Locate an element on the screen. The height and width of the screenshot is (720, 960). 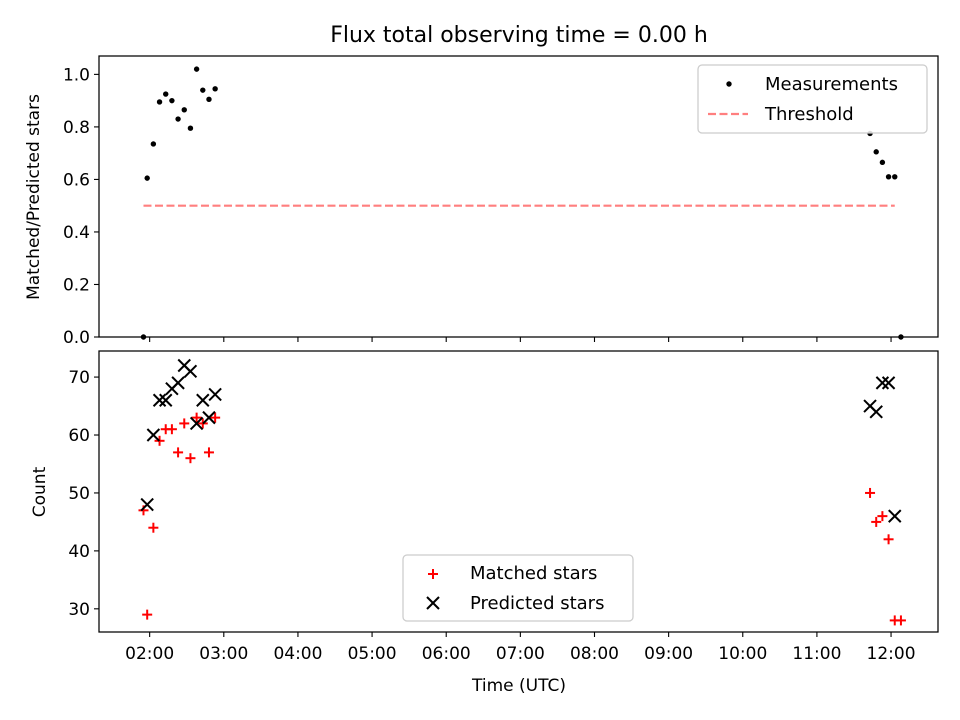
bottom-y-tick-label: 60 is located at coordinates (79, 436).